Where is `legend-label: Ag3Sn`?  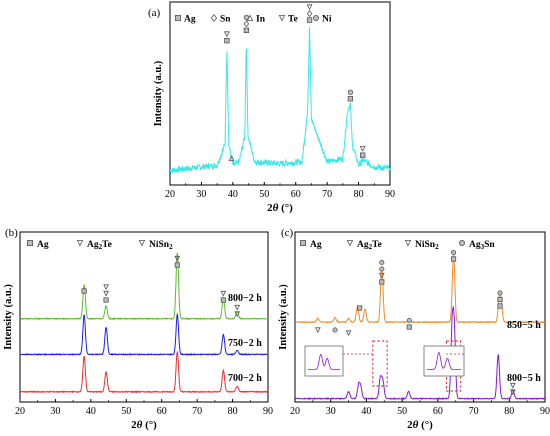 legend-label: Ag3Sn is located at coordinates (482, 245).